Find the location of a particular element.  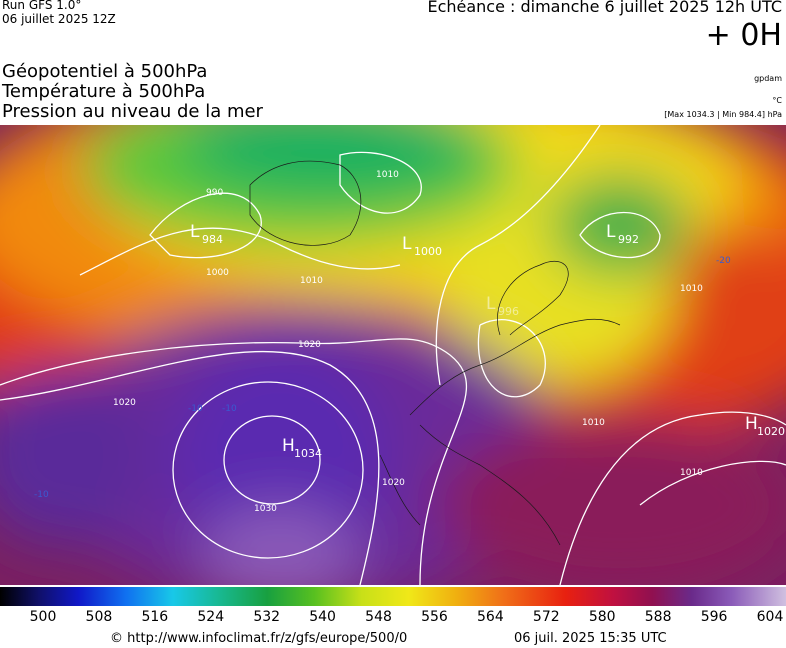

scale-label: 508 is located at coordinates (99, 617).